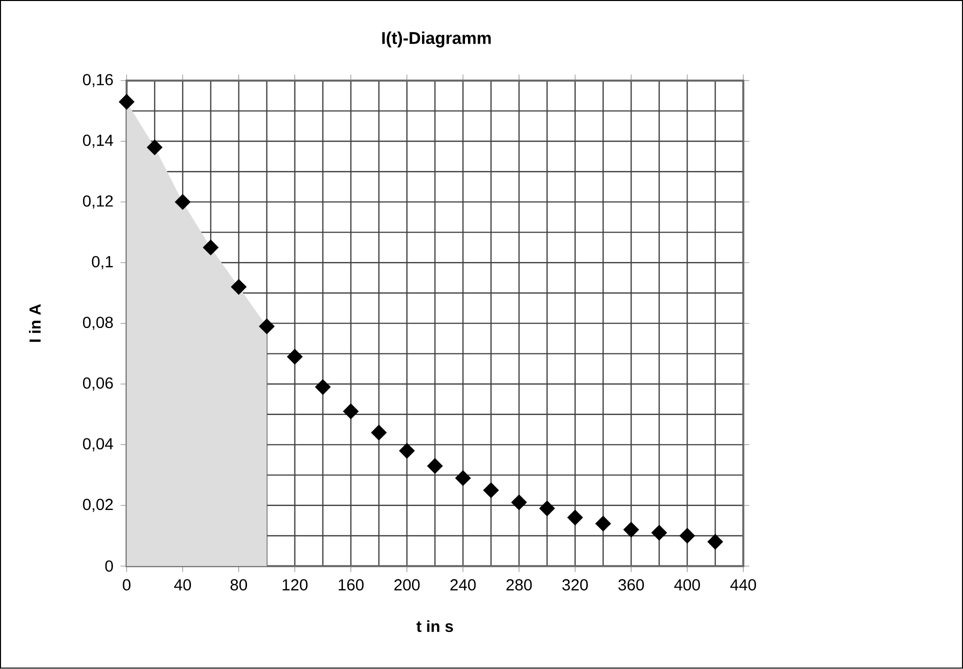 This screenshot has width=963, height=669. What do you see at coordinates (631, 585) in the screenshot?
I see `x-tick-label: 360` at bounding box center [631, 585].